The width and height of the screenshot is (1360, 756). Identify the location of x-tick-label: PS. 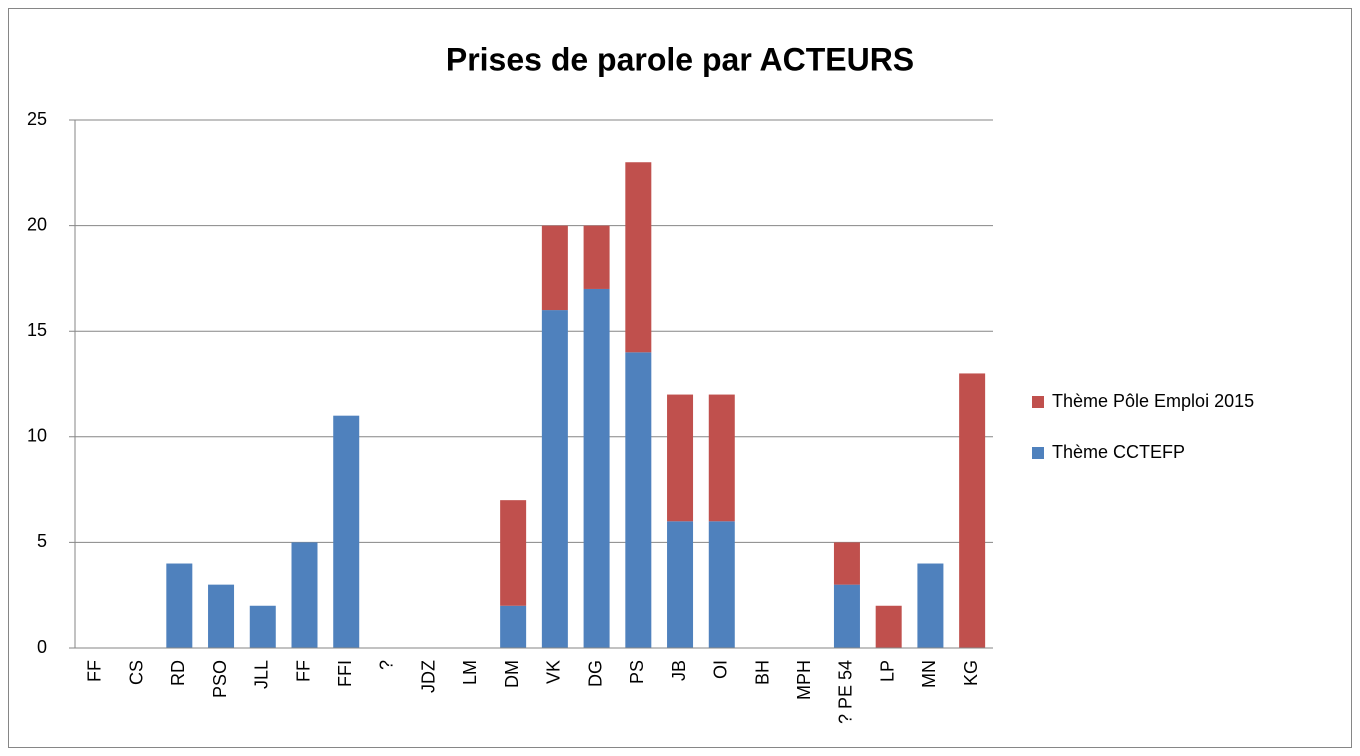
(637, 672).